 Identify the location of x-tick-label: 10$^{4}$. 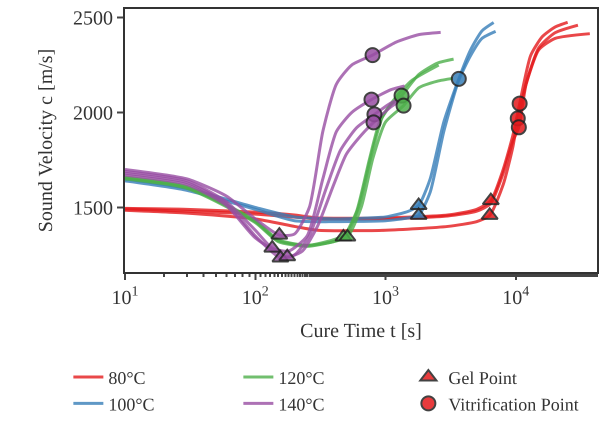
(516, 296).